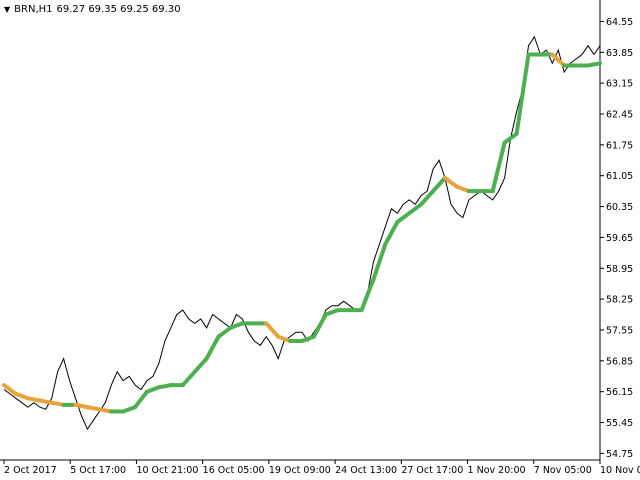 The height and width of the screenshot is (480, 640). What do you see at coordinates (619, 84) in the screenshot?
I see `y-tick-label: 63.15` at bounding box center [619, 84].